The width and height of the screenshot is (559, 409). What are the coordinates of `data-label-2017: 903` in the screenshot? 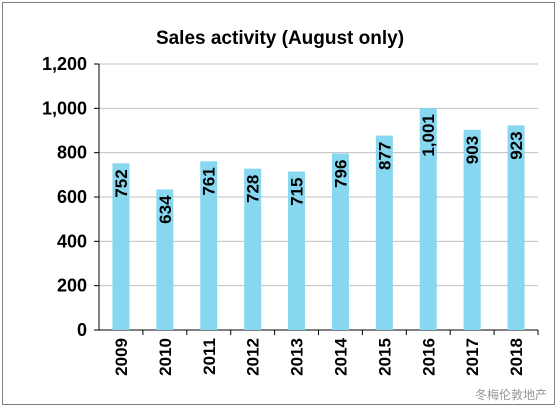 It's located at (472, 150).